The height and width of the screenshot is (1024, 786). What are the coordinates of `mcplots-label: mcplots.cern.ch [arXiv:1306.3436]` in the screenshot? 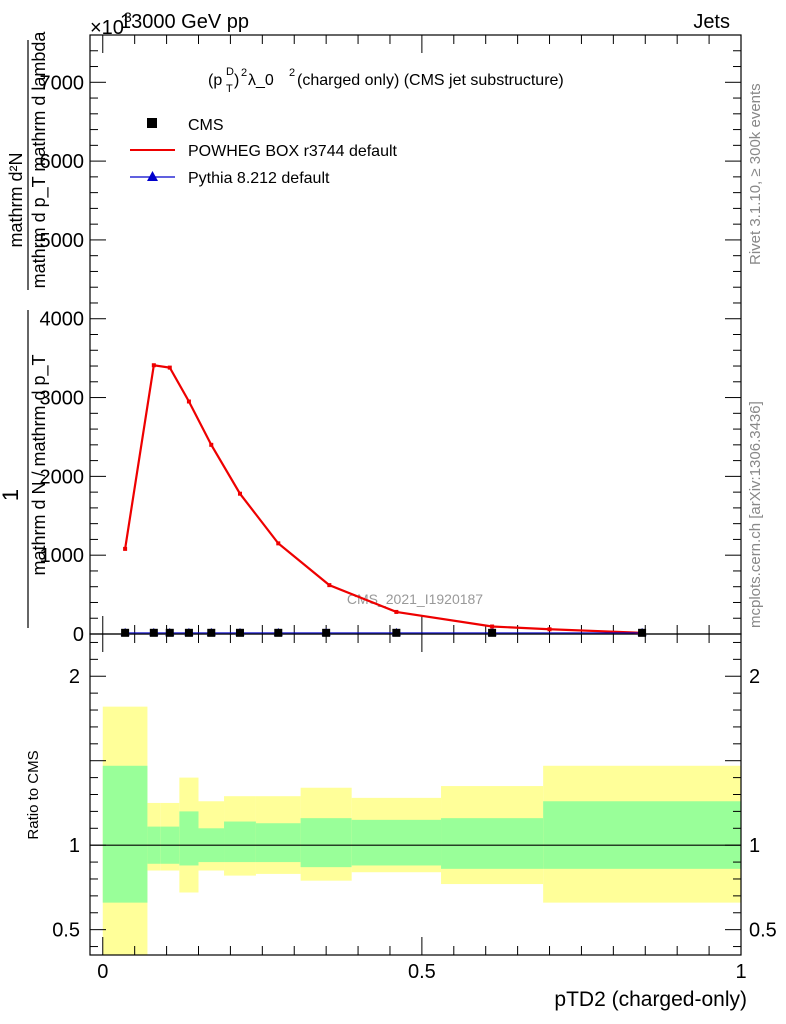 It's located at (755, 514).